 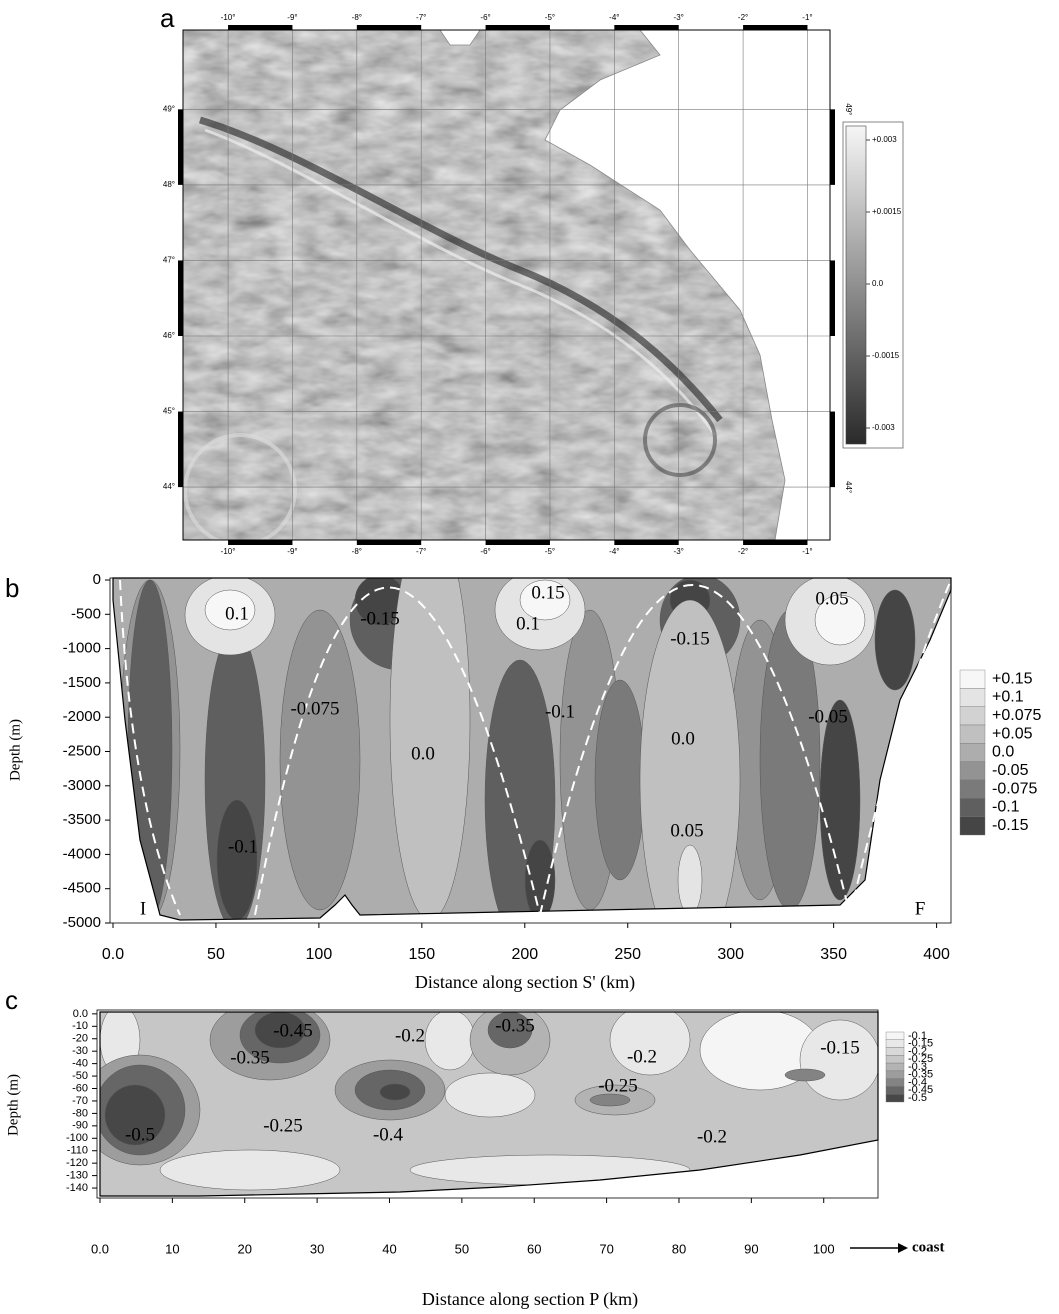 I want to click on x-axis-title: Distance along section P (km), so click(x=530, y=1299).